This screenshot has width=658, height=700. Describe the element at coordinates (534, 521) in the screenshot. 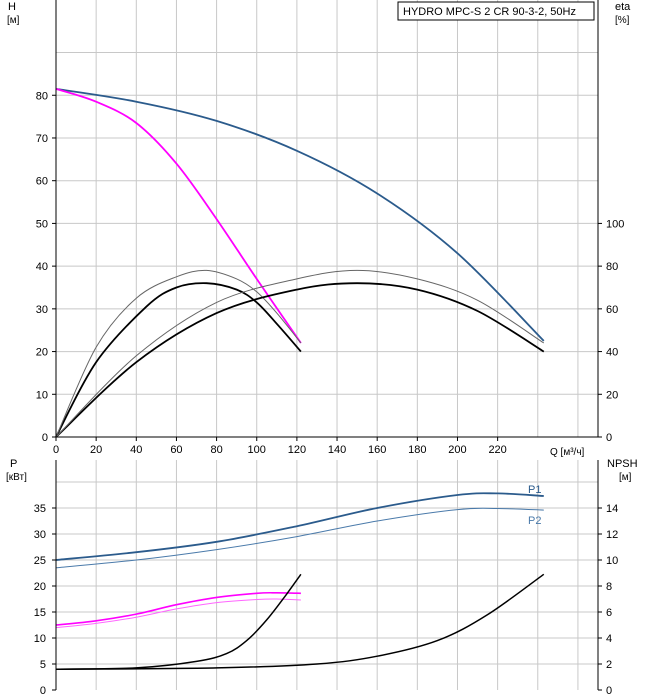

I see `series-label-p2: P2` at that location.